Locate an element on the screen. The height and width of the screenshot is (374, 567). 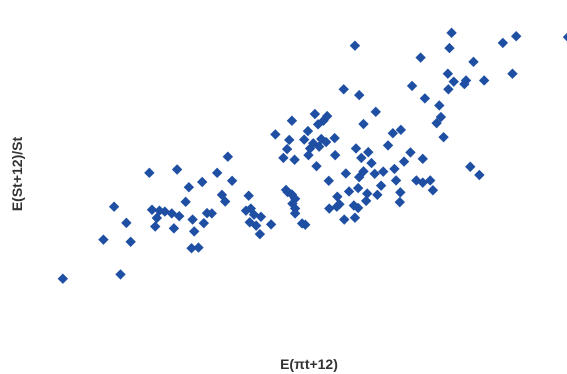
y-axis-label: E(St+12)/St is located at coordinates (17, 174).